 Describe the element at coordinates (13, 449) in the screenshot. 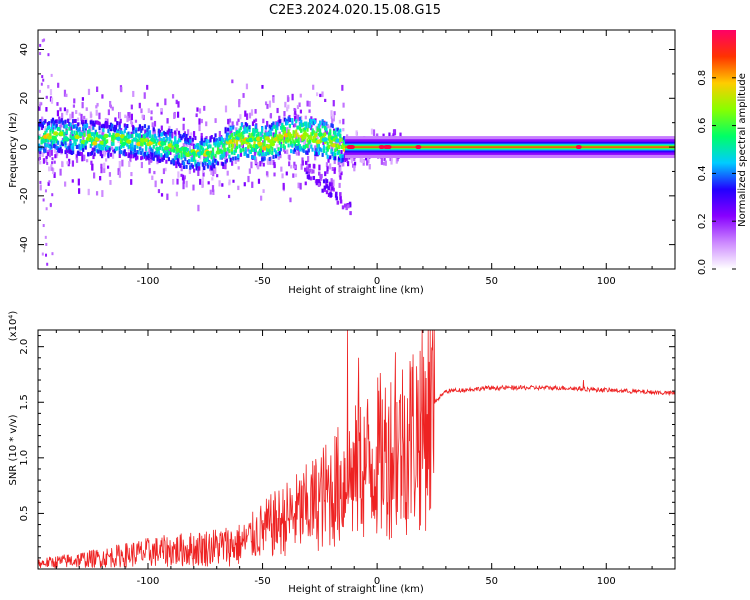

I see `snr-ylabel: SNR (10 * v/v)` at that location.